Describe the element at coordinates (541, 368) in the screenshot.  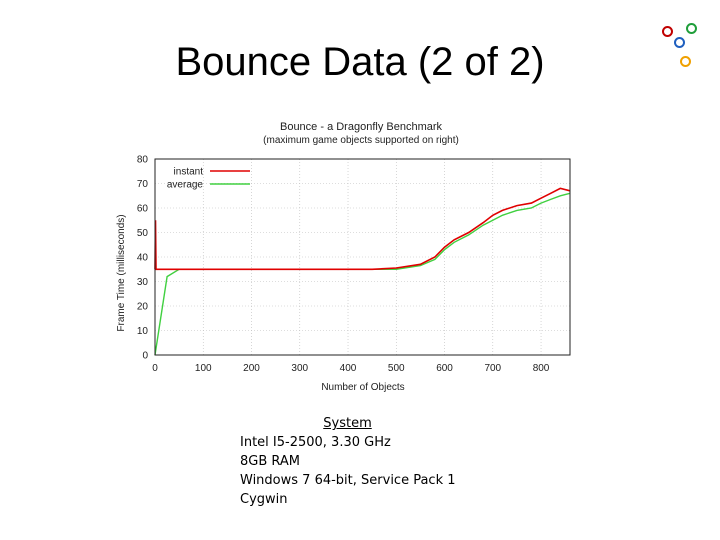
I see `x-tick-label: 800` at that location.